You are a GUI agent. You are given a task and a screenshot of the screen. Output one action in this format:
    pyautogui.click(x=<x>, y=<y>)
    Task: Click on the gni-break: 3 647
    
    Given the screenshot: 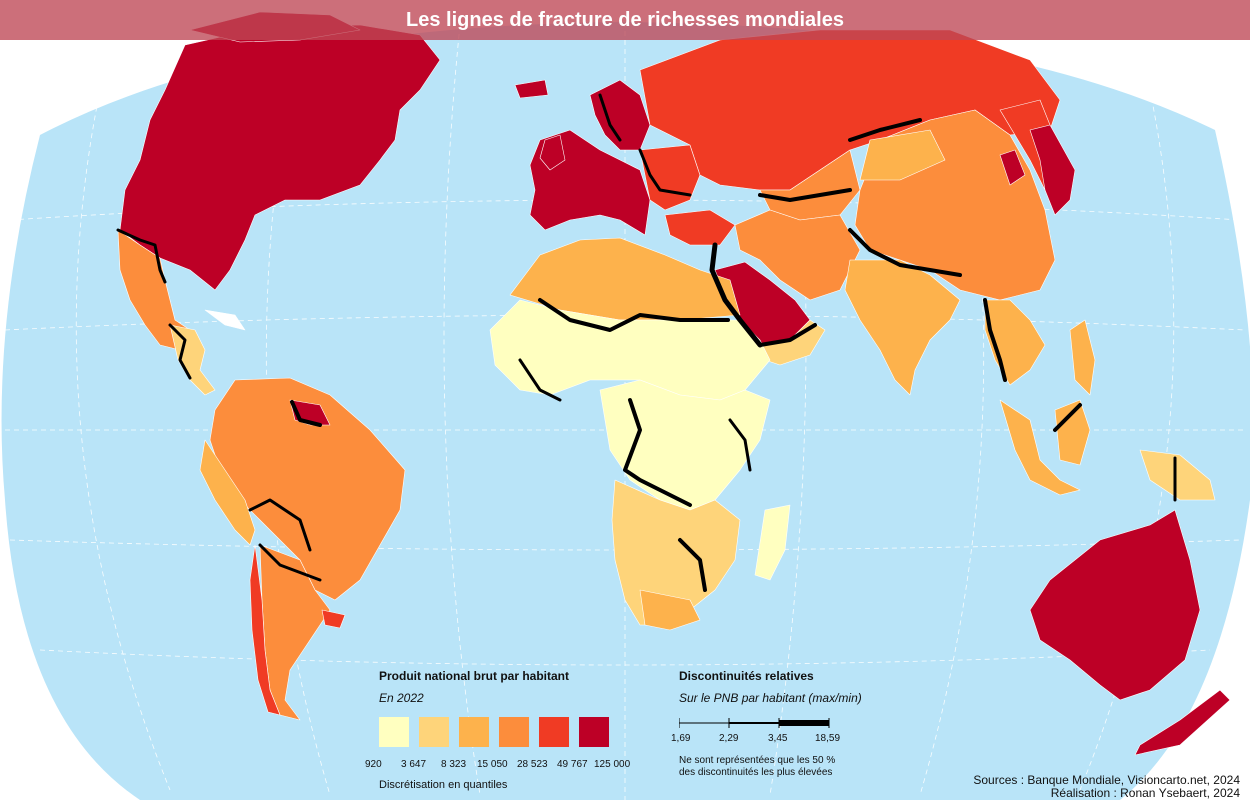 What is the action you would take?
    pyautogui.click(x=414, y=764)
    